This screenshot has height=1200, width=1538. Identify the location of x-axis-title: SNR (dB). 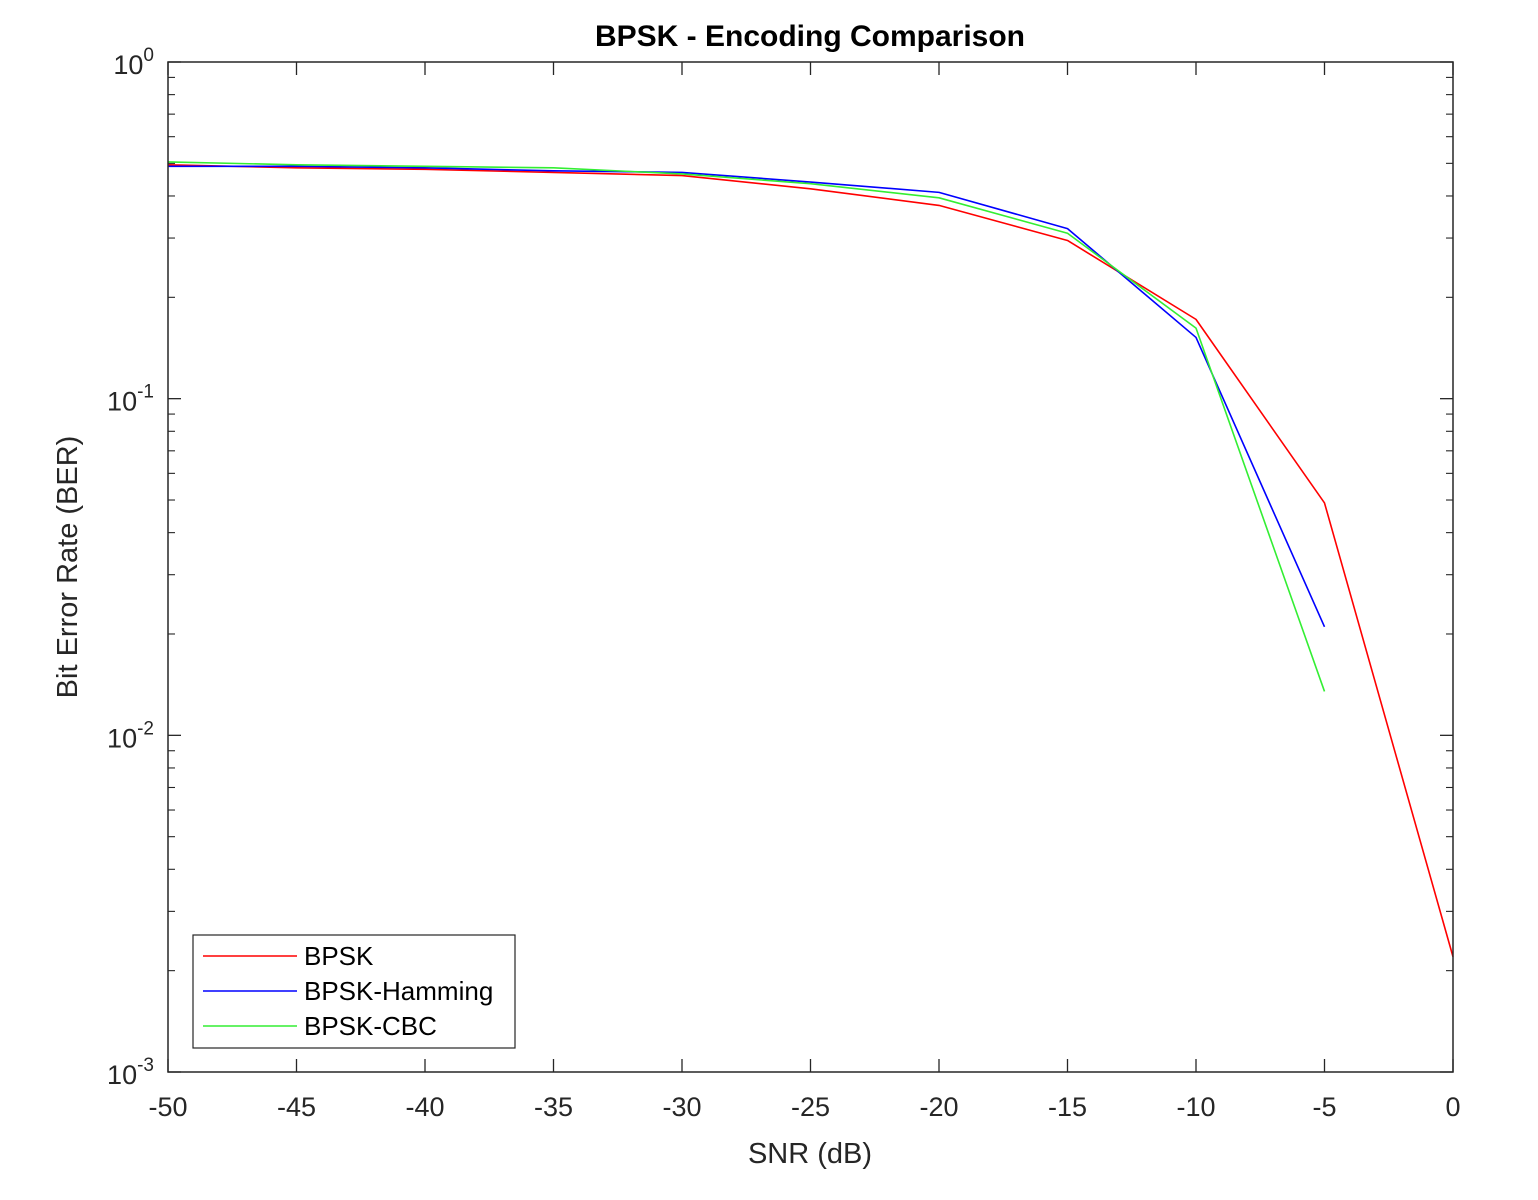
(810, 1154).